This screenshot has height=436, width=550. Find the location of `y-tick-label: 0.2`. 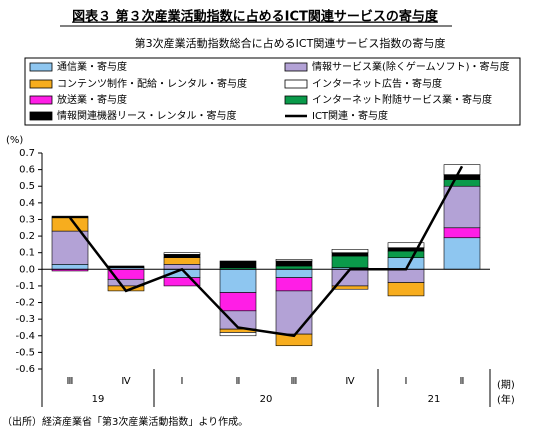

y-tick-label: 0.2 is located at coordinates (27, 236).